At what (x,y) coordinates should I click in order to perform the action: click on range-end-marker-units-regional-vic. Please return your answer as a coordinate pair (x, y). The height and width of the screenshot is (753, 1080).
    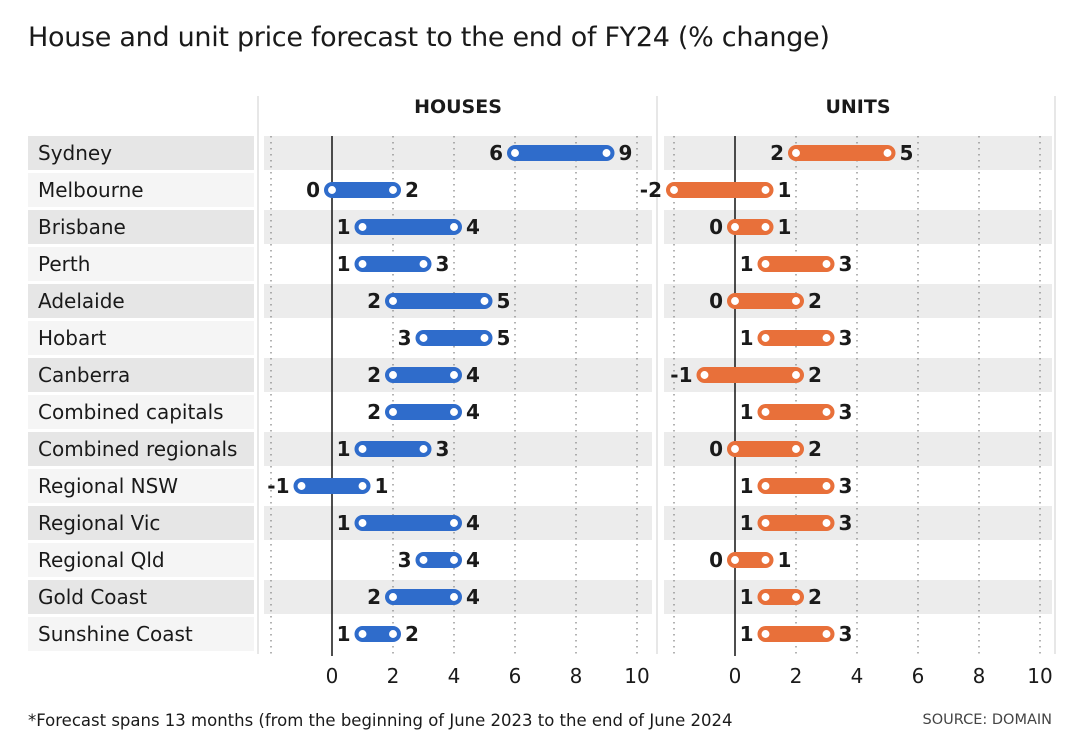
    Looking at the image, I should click on (826, 523).